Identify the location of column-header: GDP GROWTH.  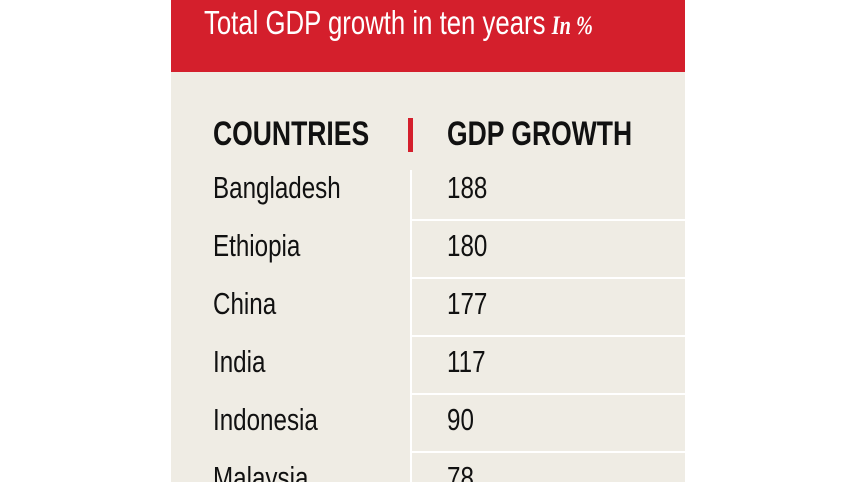
(540, 134).